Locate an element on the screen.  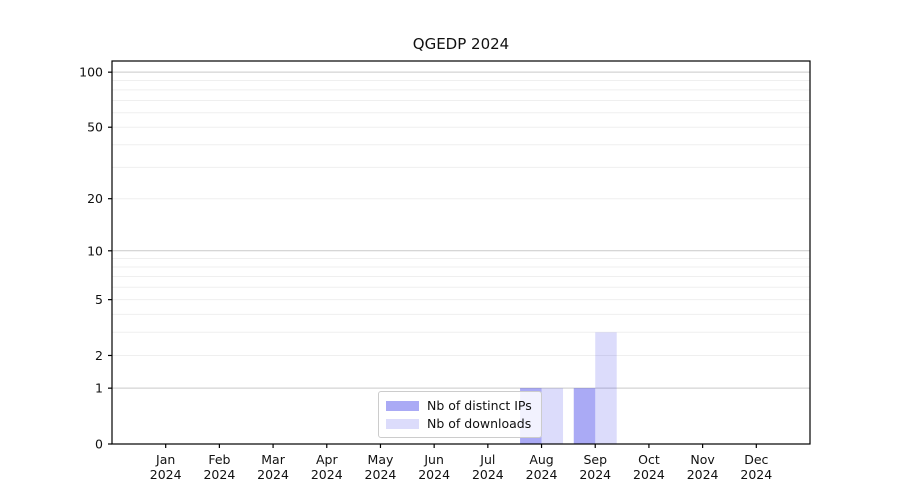
chart-title: QGEDP 2024 is located at coordinates (461, 44).